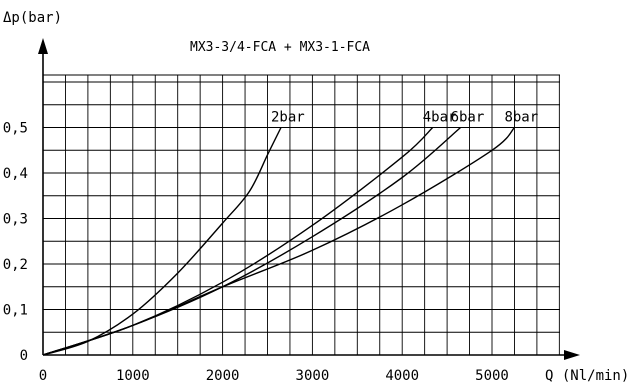  What do you see at coordinates (440, 118) in the screenshot?
I see `series-label-4bar: 4bar` at bounding box center [440, 118].